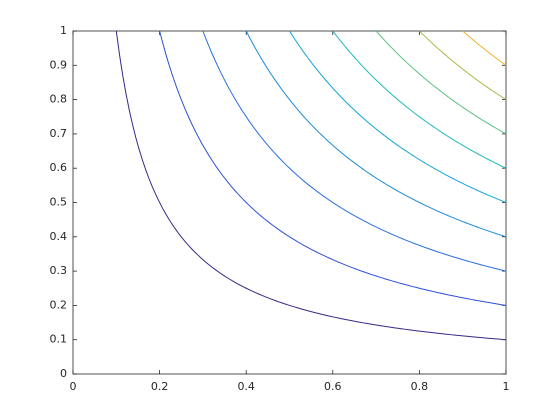 The height and width of the screenshot is (420, 560). I want to click on y-tick-label: 0.2, so click(59, 304).